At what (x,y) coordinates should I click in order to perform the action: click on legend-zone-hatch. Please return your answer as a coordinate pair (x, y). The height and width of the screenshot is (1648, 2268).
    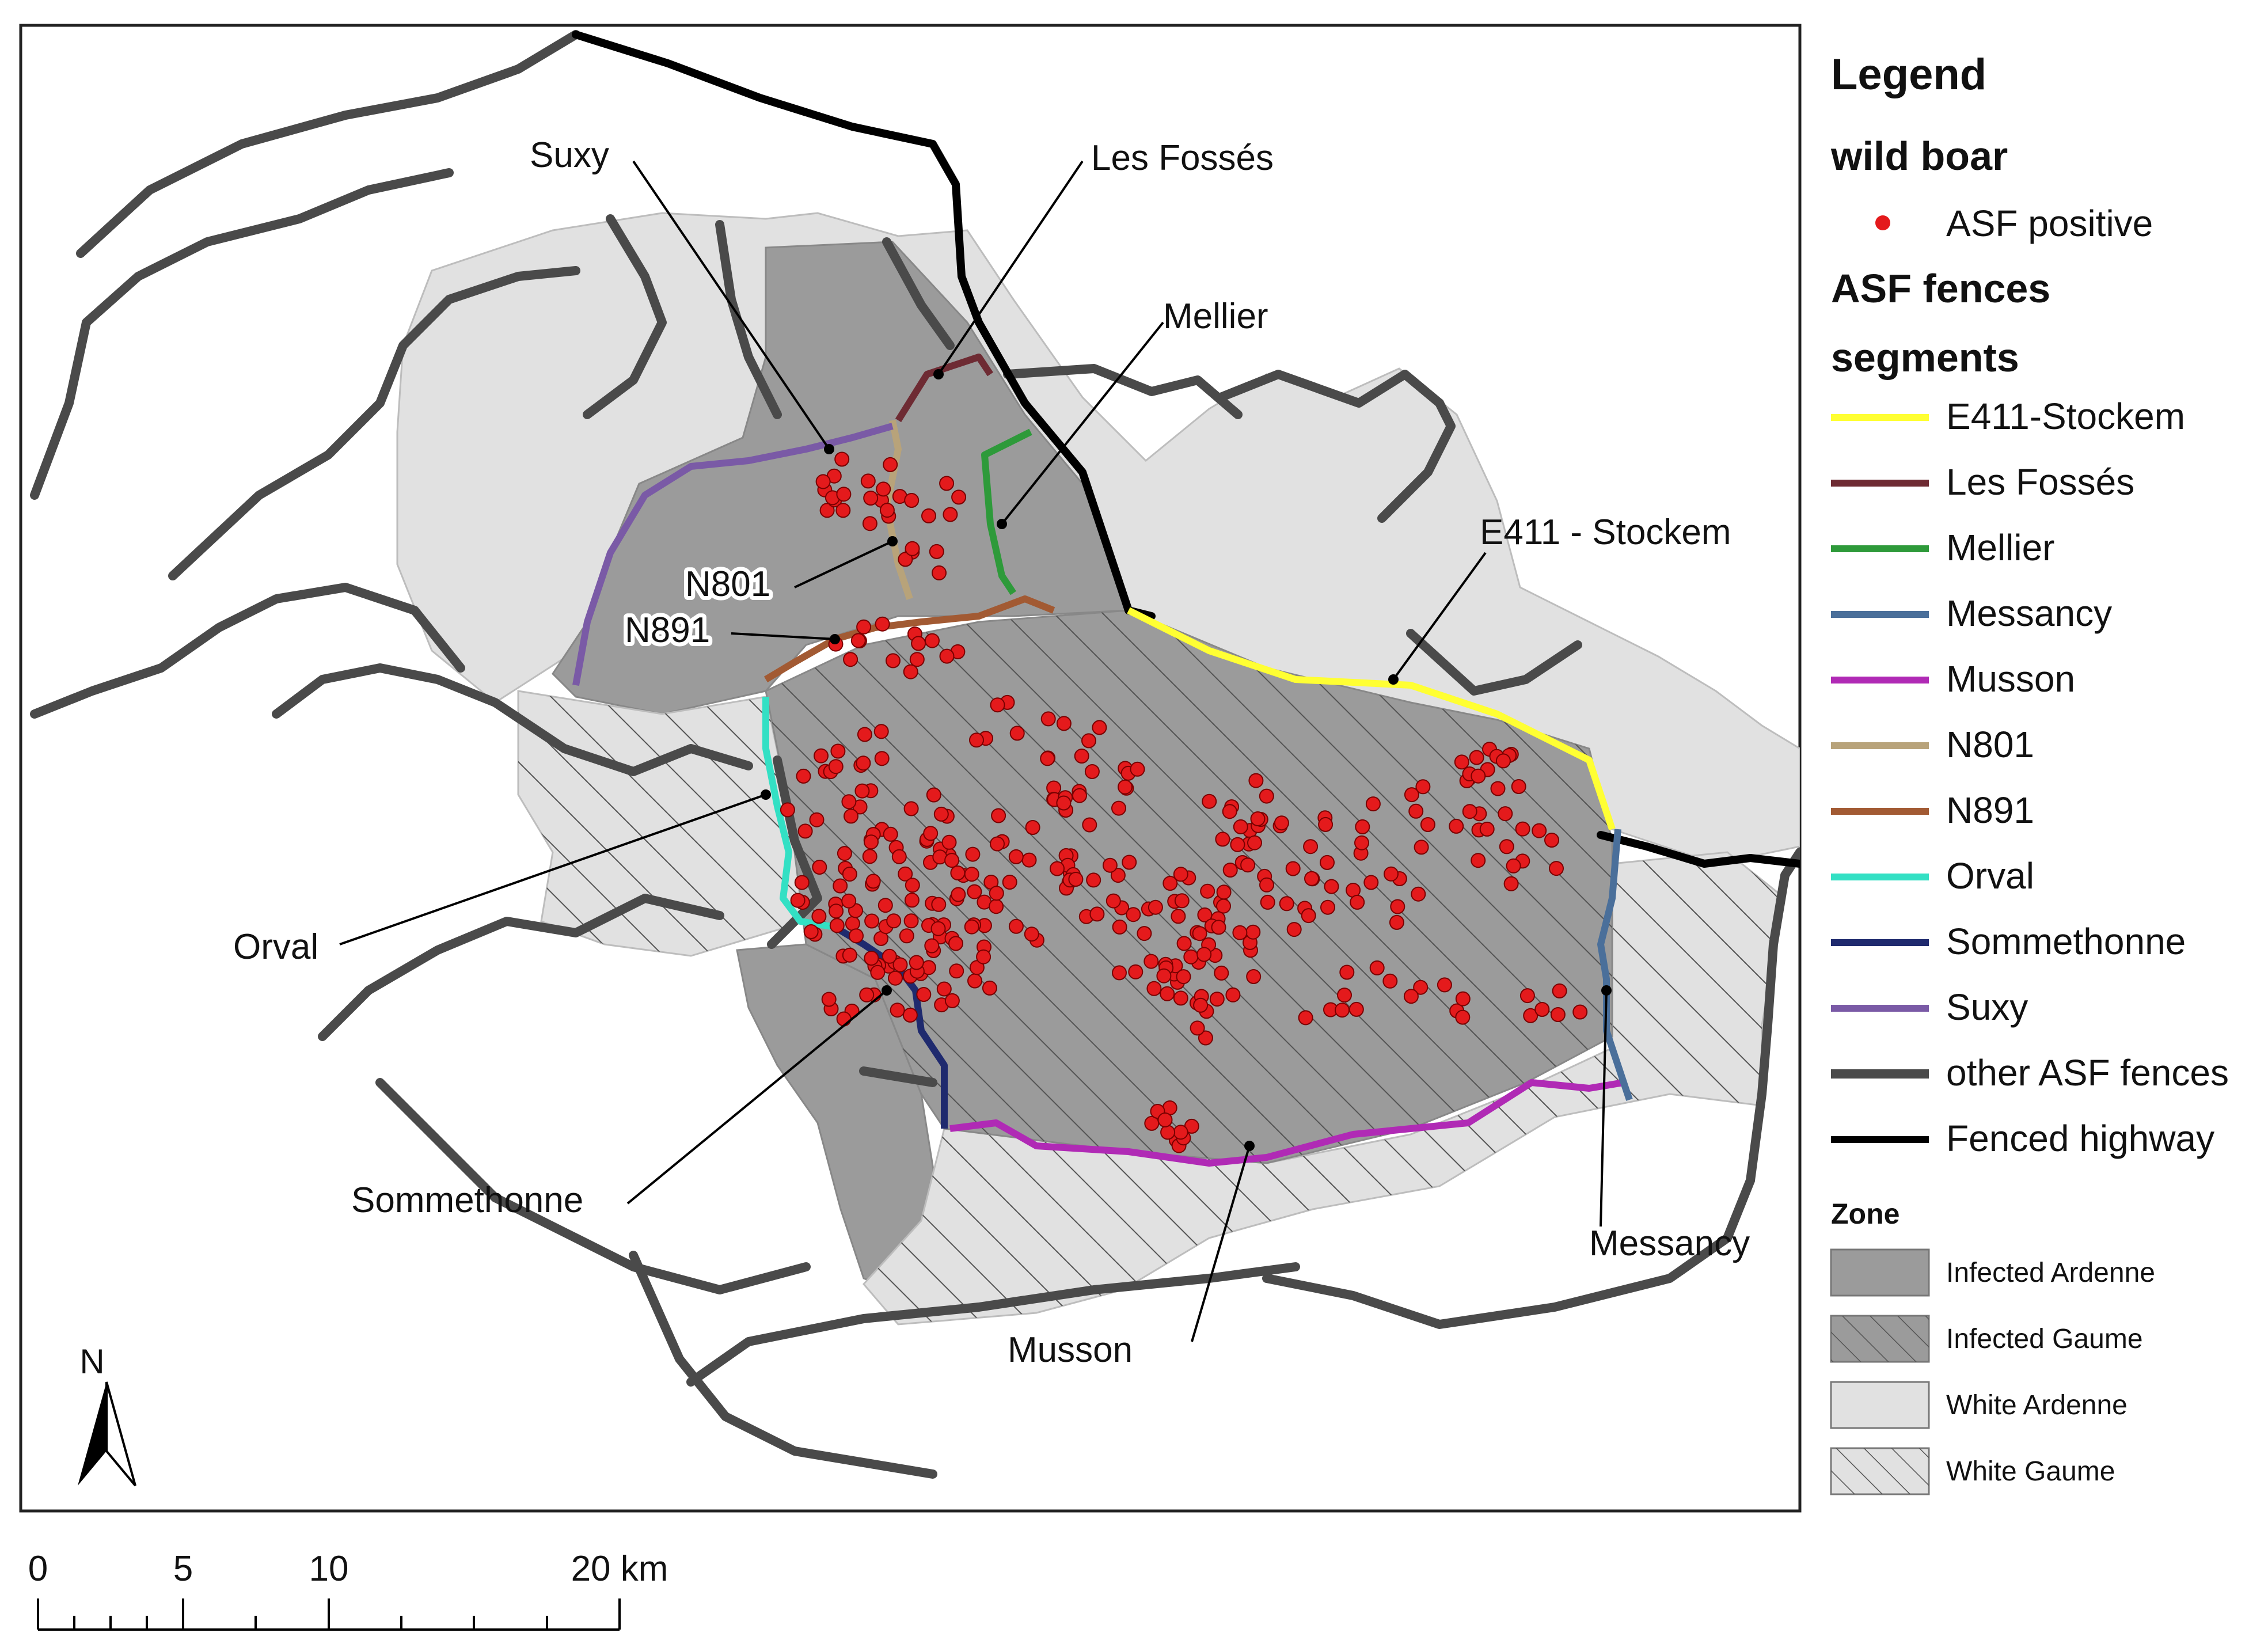
    Looking at the image, I should click on (1880, 1339).